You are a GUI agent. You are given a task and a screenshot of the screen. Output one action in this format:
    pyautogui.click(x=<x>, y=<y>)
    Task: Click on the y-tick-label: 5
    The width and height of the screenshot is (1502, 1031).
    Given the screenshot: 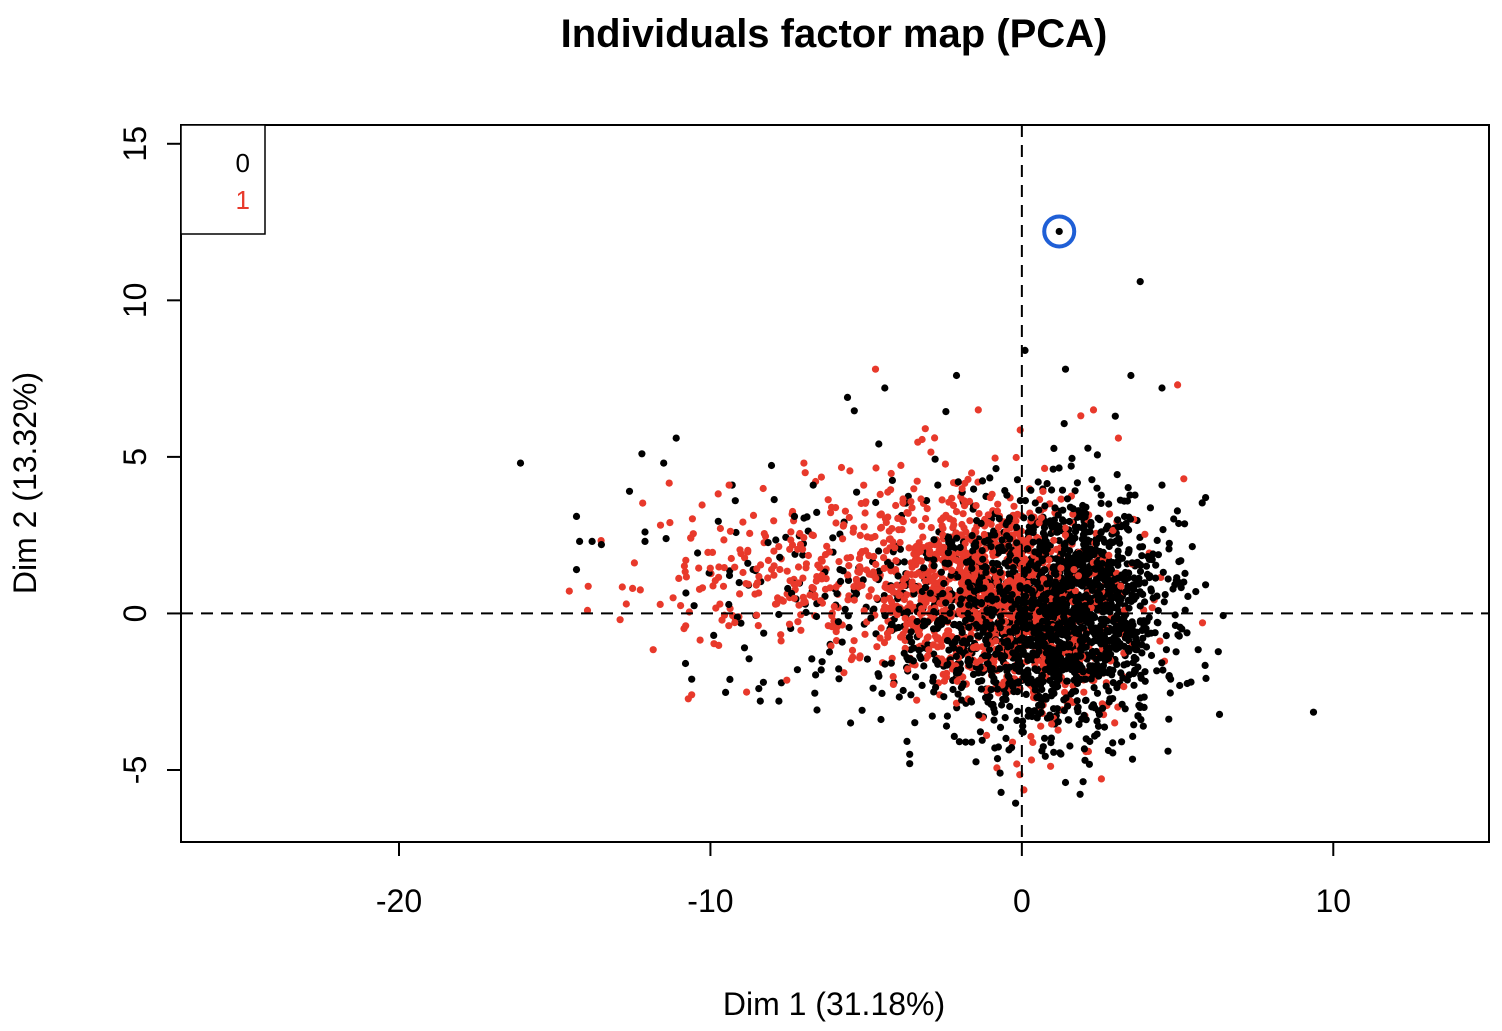 What is the action you would take?
    pyautogui.click(x=135, y=457)
    